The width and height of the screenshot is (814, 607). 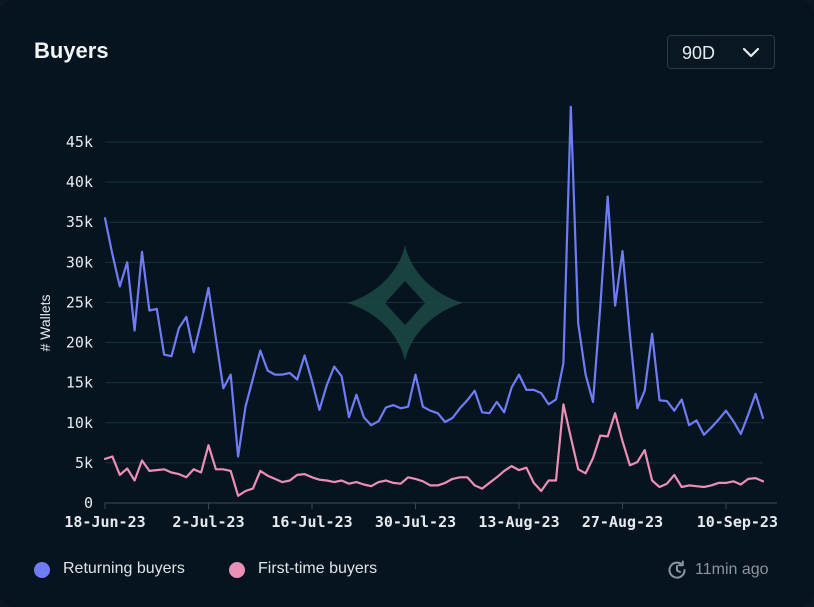 What do you see at coordinates (699, 53) in the screenshot?
I see `time-range-value: 90D` at bounding box center [699, 53].